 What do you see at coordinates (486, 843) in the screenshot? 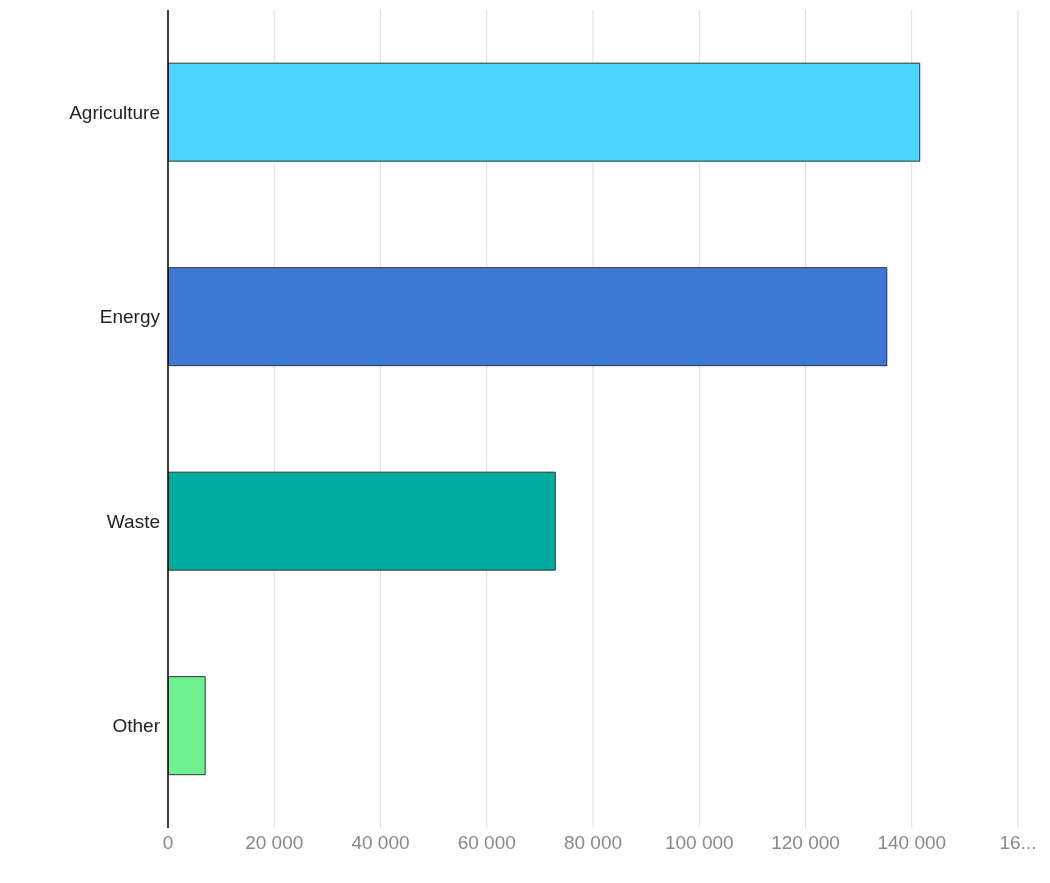
I see `x-tick-label: 60 000` at bounding box center [486, 843].